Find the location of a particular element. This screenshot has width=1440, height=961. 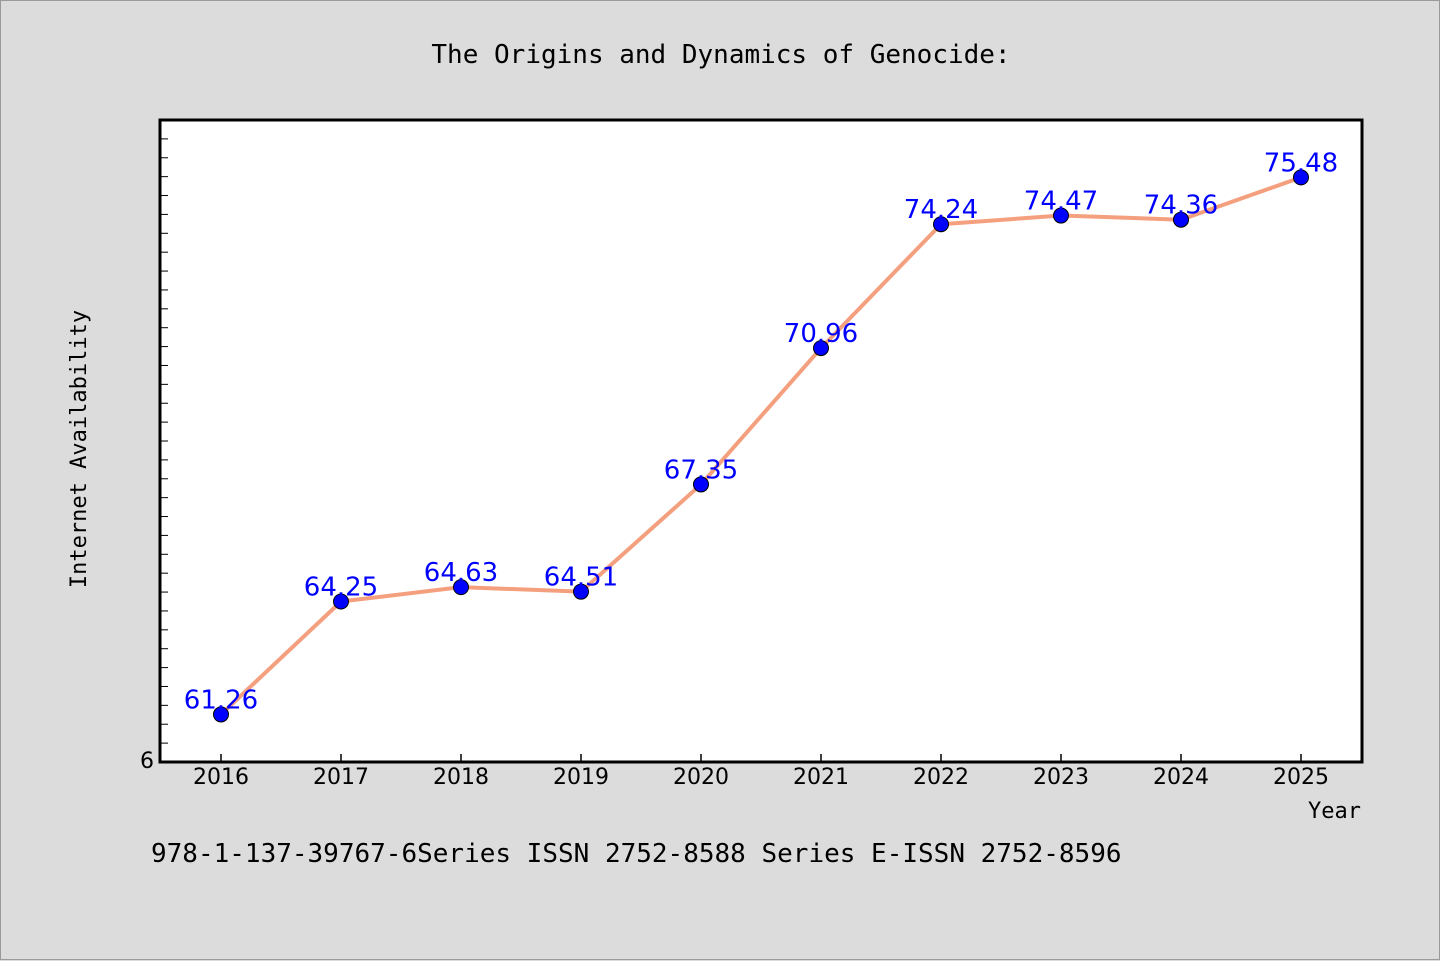

x-tick-label: 2024 is located at coordinates (1181, 777).